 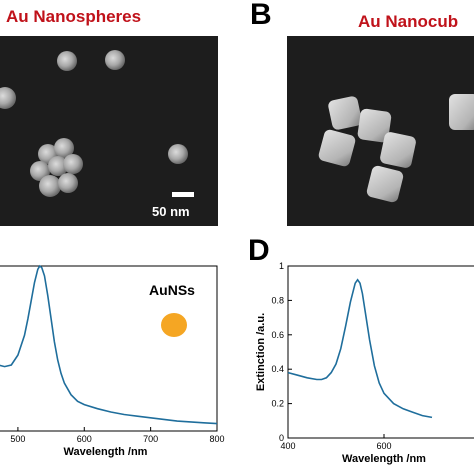 I want to click on plot-frame, so click(x=380, y=352).